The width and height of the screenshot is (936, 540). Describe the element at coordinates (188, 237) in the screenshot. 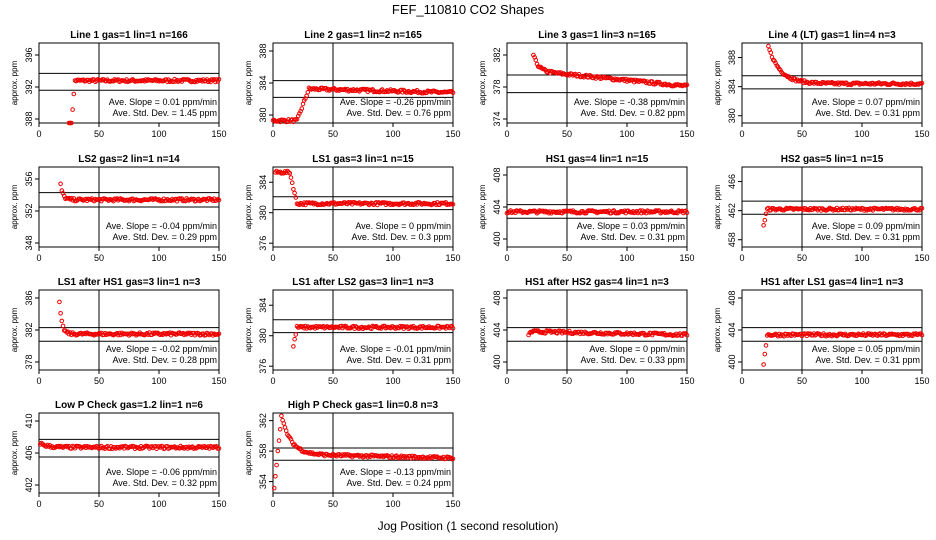

I see `sd-value: 0.29` at that location.